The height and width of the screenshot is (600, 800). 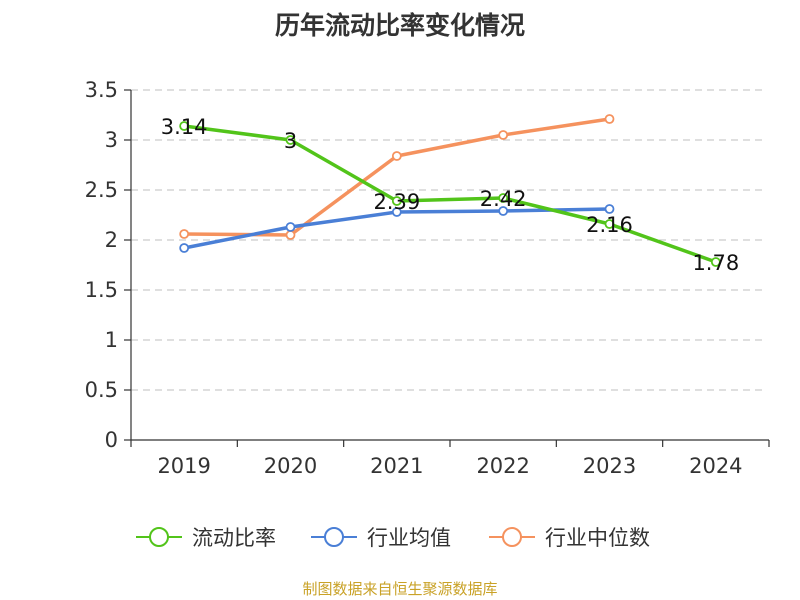 I want to click on x-tick-label: 2020, so click(x=290, y=466).